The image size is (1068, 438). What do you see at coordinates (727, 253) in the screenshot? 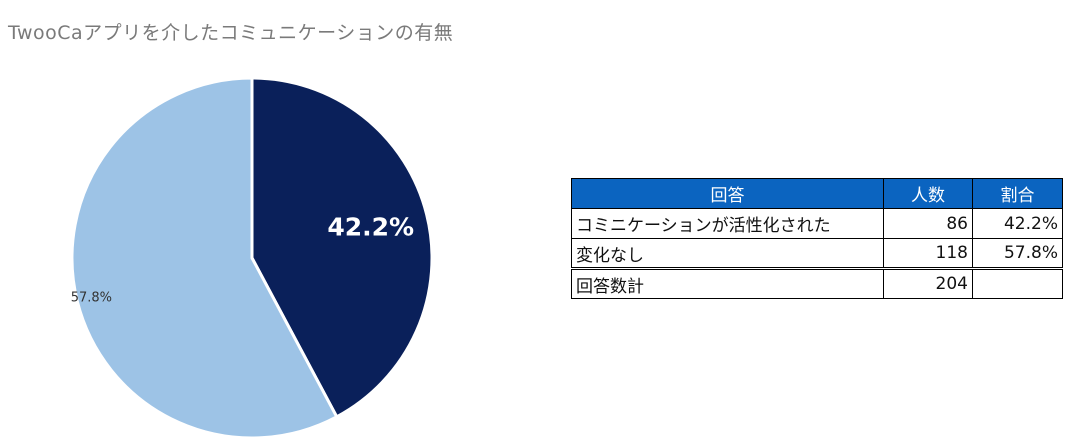
I see `cell-answer: 変化なし` at bounding box center [727, 253].